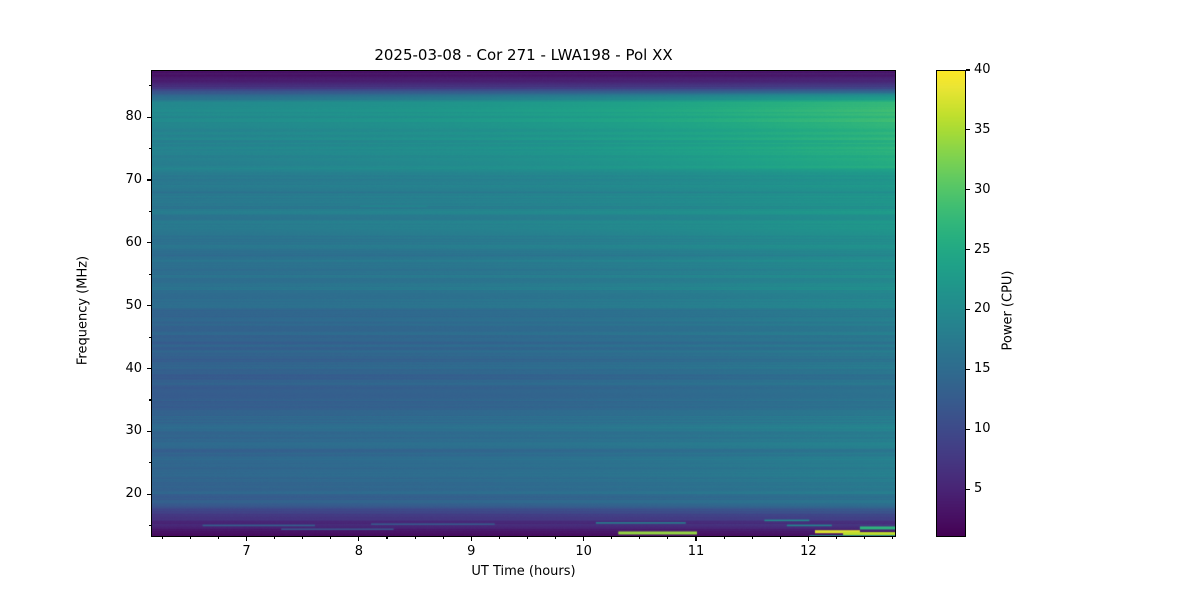  What do you see at coordinates (982, 369) in the screenshot?
I see `colorbar-tick-label: 15` at bounding box center [982, 369].